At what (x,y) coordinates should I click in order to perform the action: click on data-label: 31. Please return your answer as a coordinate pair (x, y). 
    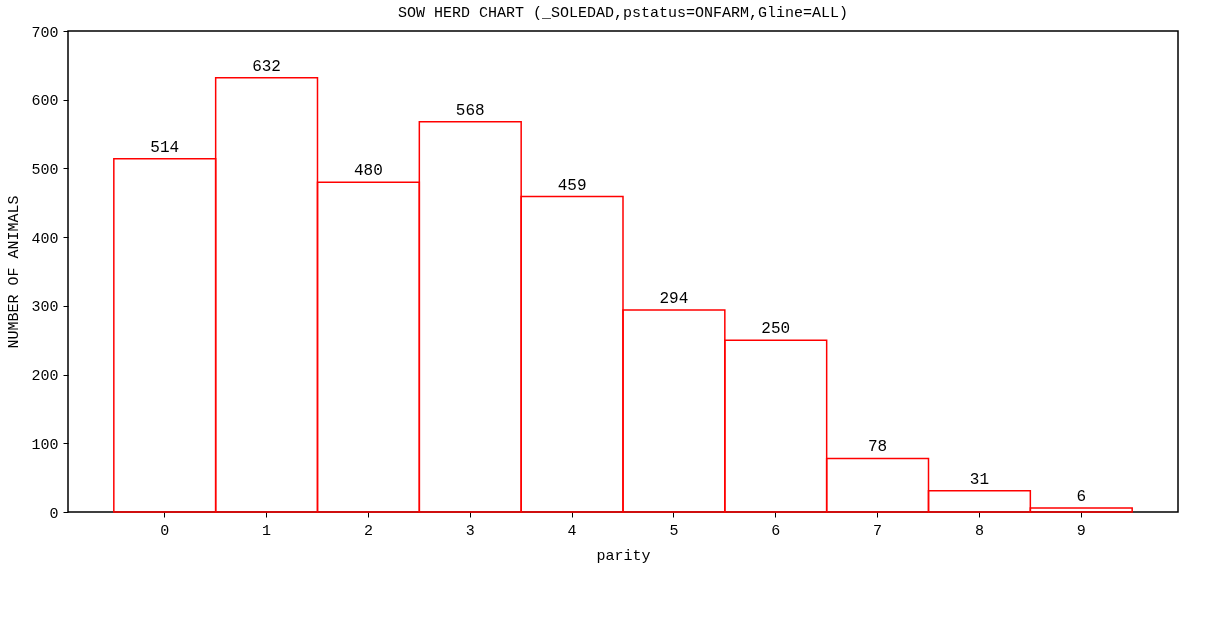
    Looking at the image, I should click on (979, 479).